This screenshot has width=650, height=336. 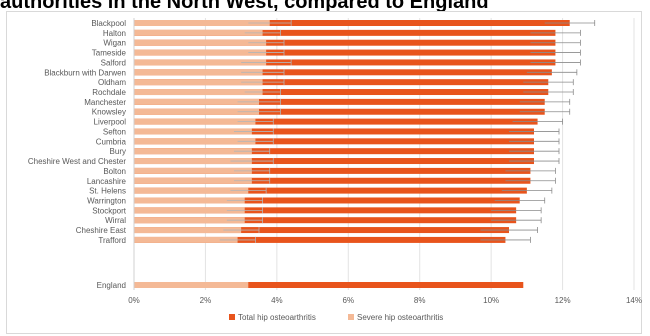 What do you see at coordinates (191, 190) in the screenshot?
I see `bar-severe-st-helens` at bounding box center [191, 190].